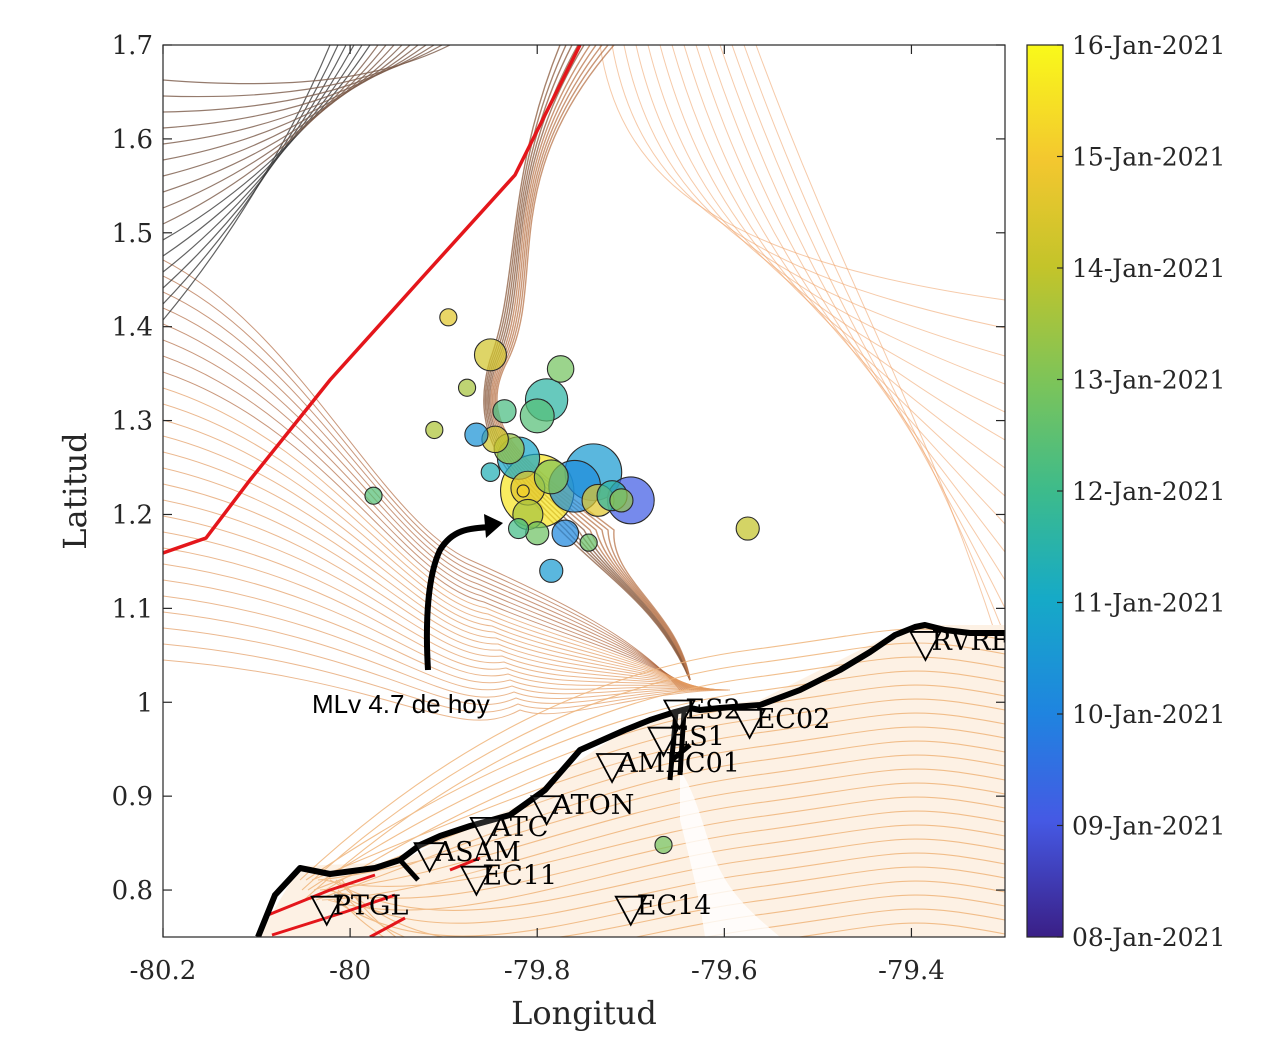  What do you see at coordinates (582, 808) in the screenshot?
I see `station-aton: ATON` at bounding box center [582, 808].